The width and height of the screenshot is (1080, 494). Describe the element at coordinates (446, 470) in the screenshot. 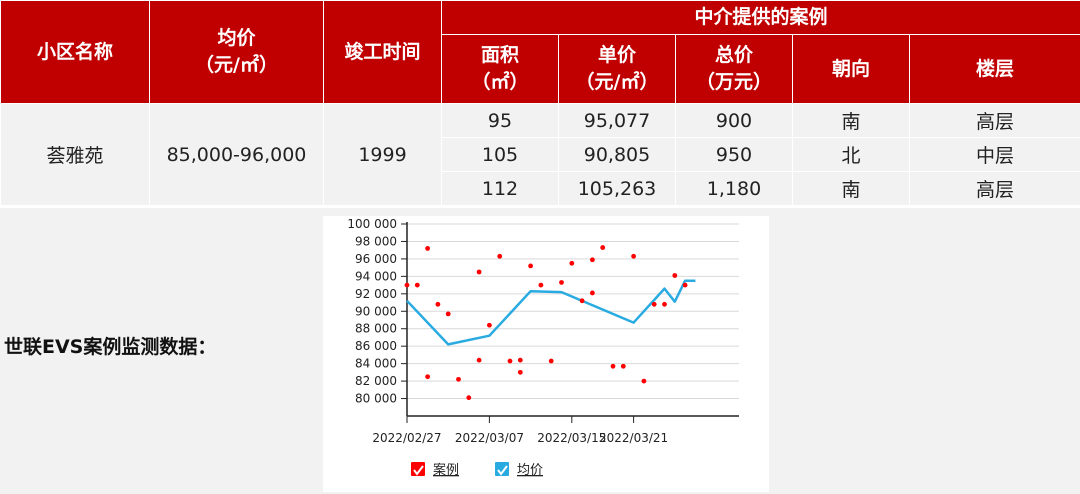

I see `legend-label-cases: 案例` at that location.